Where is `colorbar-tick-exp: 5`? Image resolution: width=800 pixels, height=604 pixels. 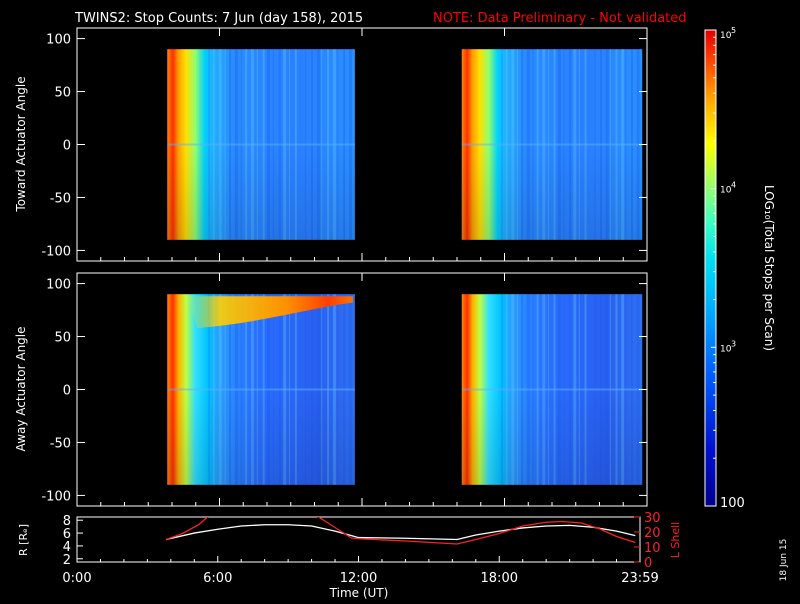
colorbar-tick-exp: 5 is located at coordinates (733, 30).